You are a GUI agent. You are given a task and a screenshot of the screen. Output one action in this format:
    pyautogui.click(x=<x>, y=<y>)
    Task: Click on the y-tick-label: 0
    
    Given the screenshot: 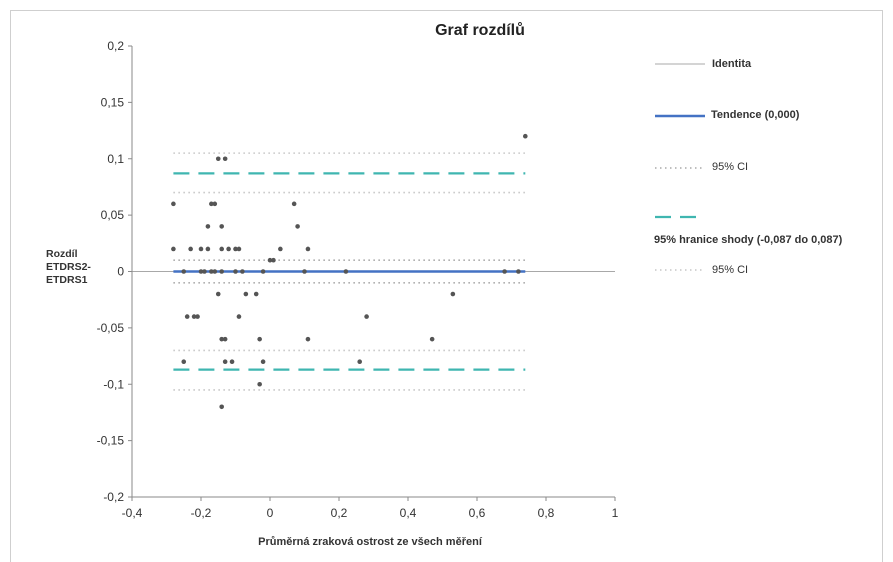 What is the action you would take?
    pyautogui.click(x=120, y=272)
    